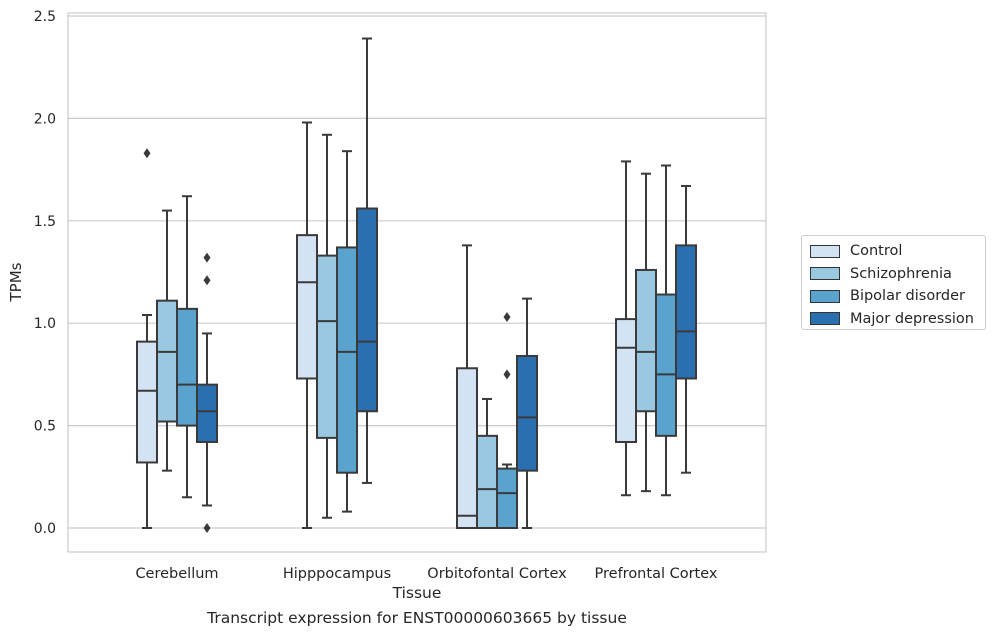 The image size is (997, 638). I want to click on y-tick-label: 0.0, so click(45, 529).